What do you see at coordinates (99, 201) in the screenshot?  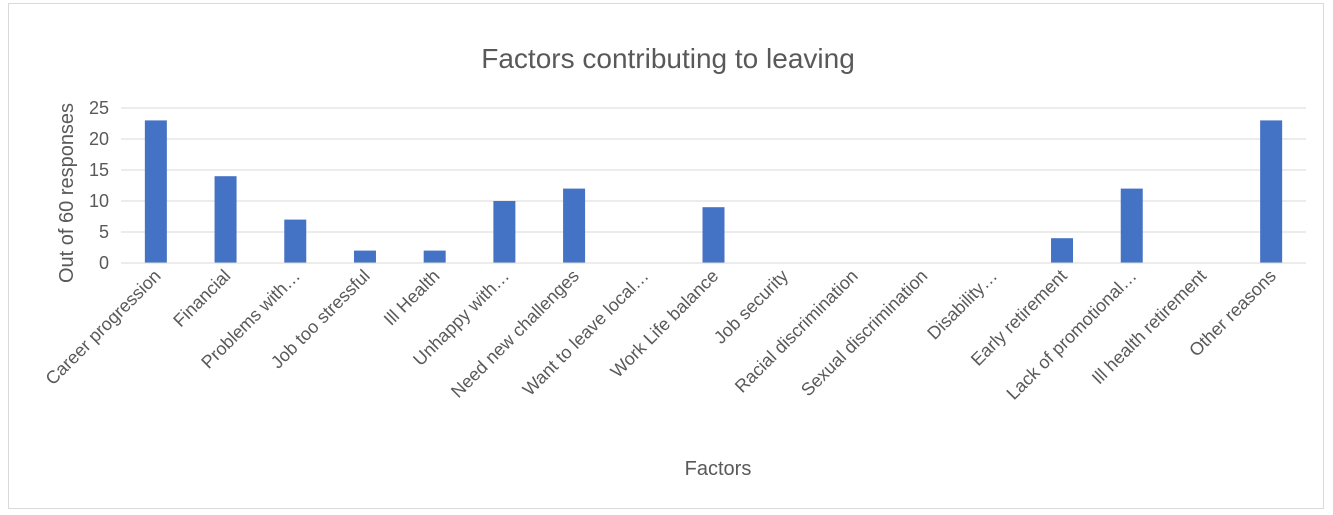 I see `y-tick-label: 10` at bounding box center [99, 201].